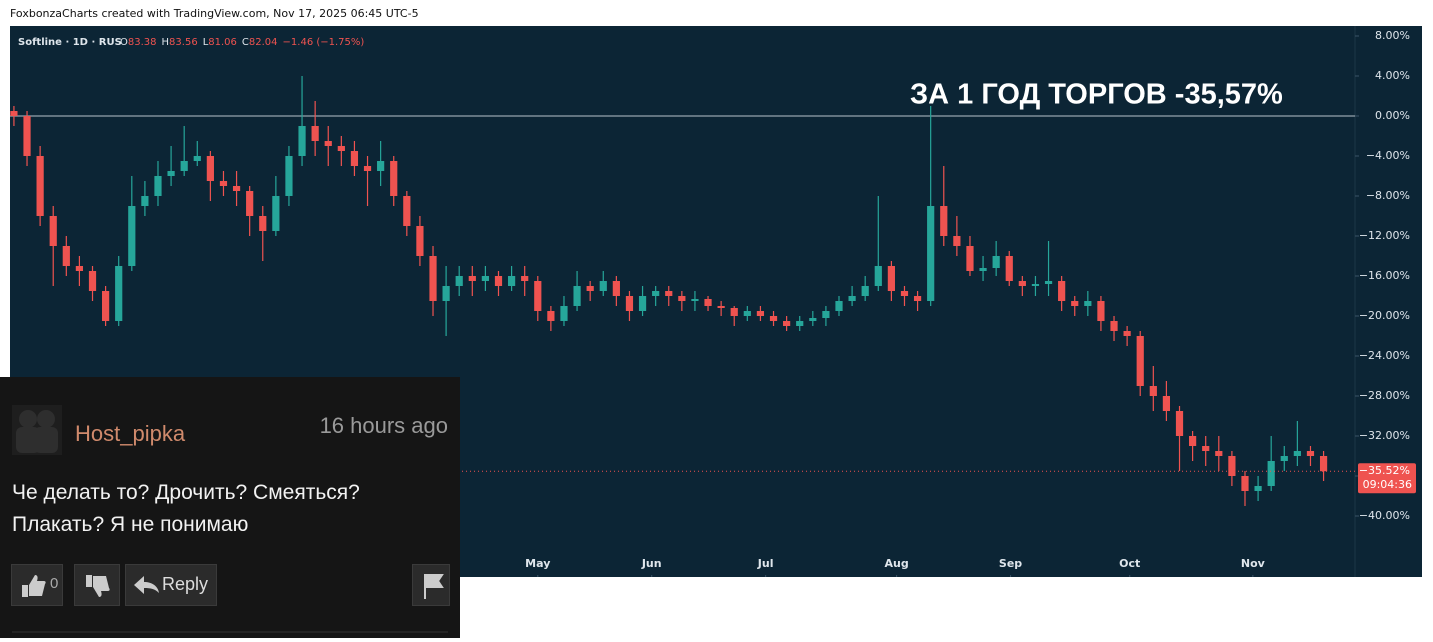  What do you see at coordinates (206, 42) in the screenshot?
I see `ohlc-key: L` at bounding box center [206, 42].